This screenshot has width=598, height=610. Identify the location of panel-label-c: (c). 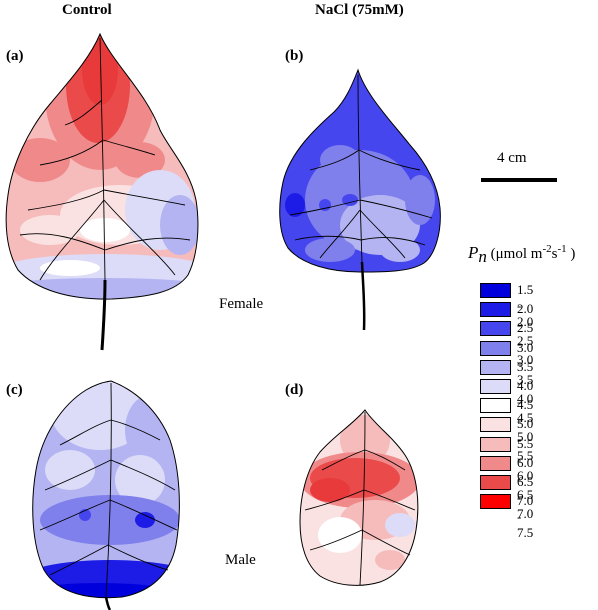
(14, 390).